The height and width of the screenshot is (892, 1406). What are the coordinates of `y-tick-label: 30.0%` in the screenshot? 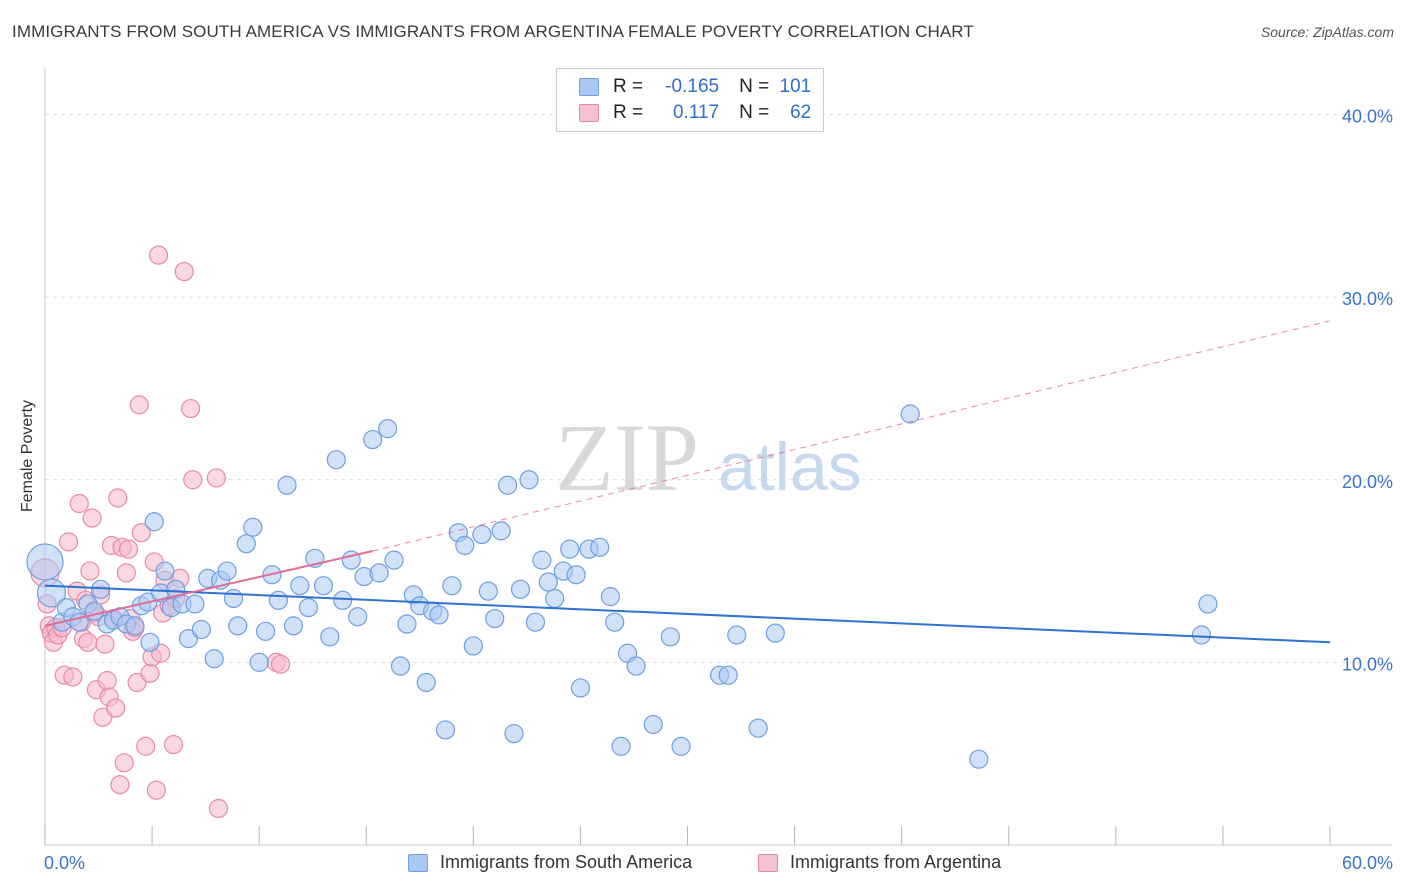 It's located at (1367, 299).